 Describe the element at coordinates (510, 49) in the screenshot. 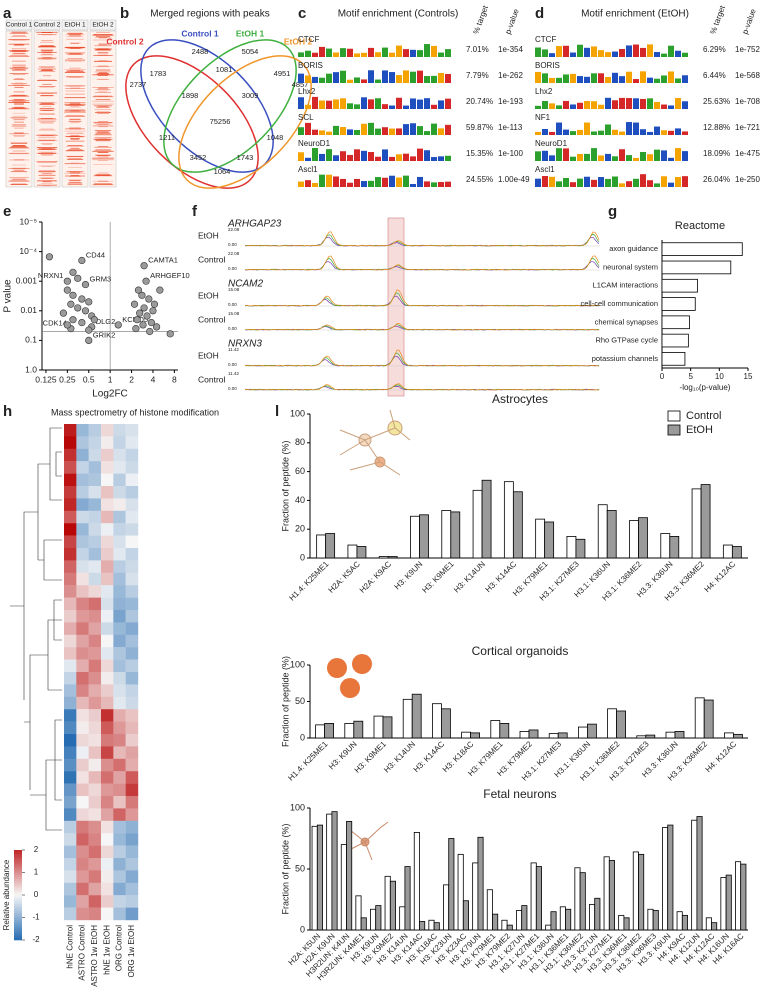

I see `p-value: 1e-354` at that location.